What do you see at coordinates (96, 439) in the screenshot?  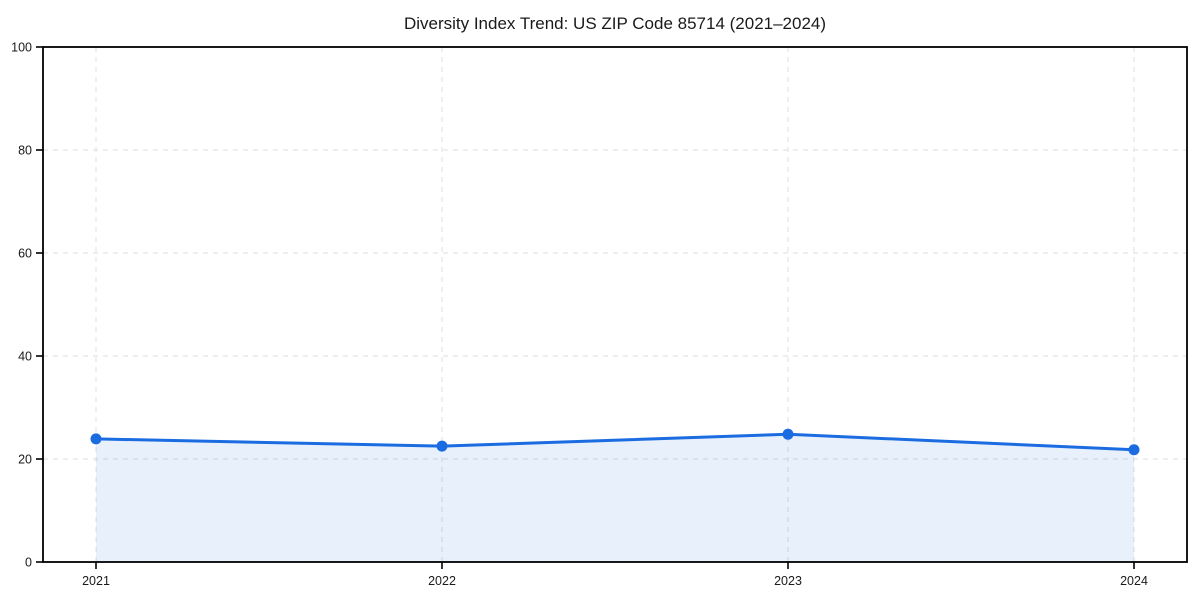 I see `data-point-2021` at bounding box center [96, 439].